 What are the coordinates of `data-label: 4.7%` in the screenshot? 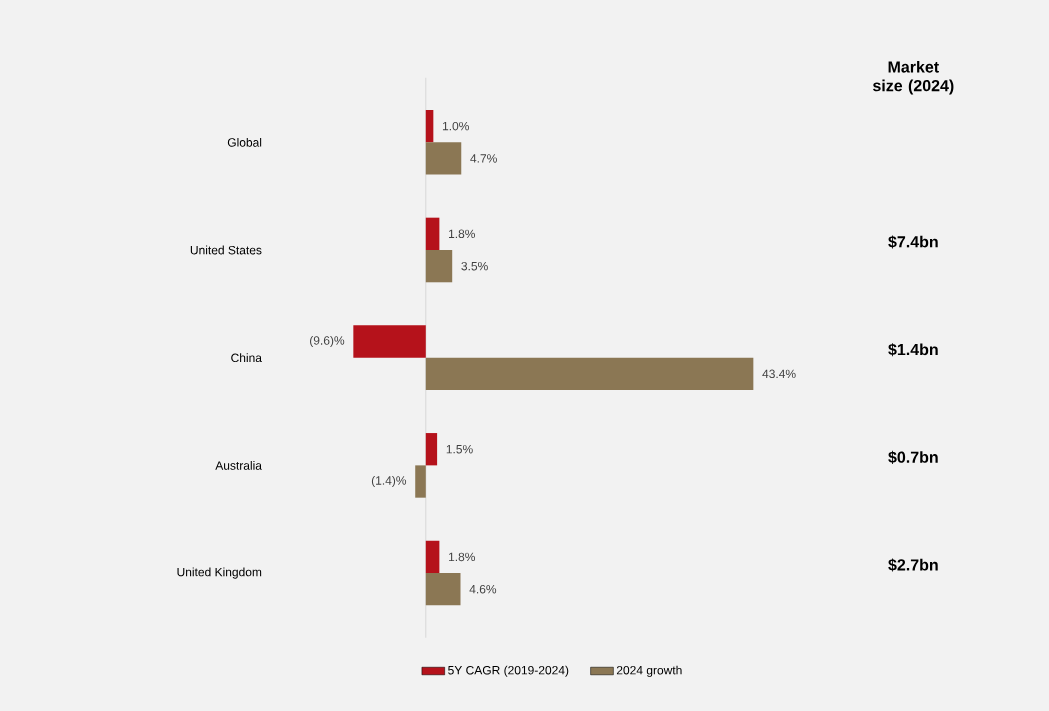 It's located at (483, 158).